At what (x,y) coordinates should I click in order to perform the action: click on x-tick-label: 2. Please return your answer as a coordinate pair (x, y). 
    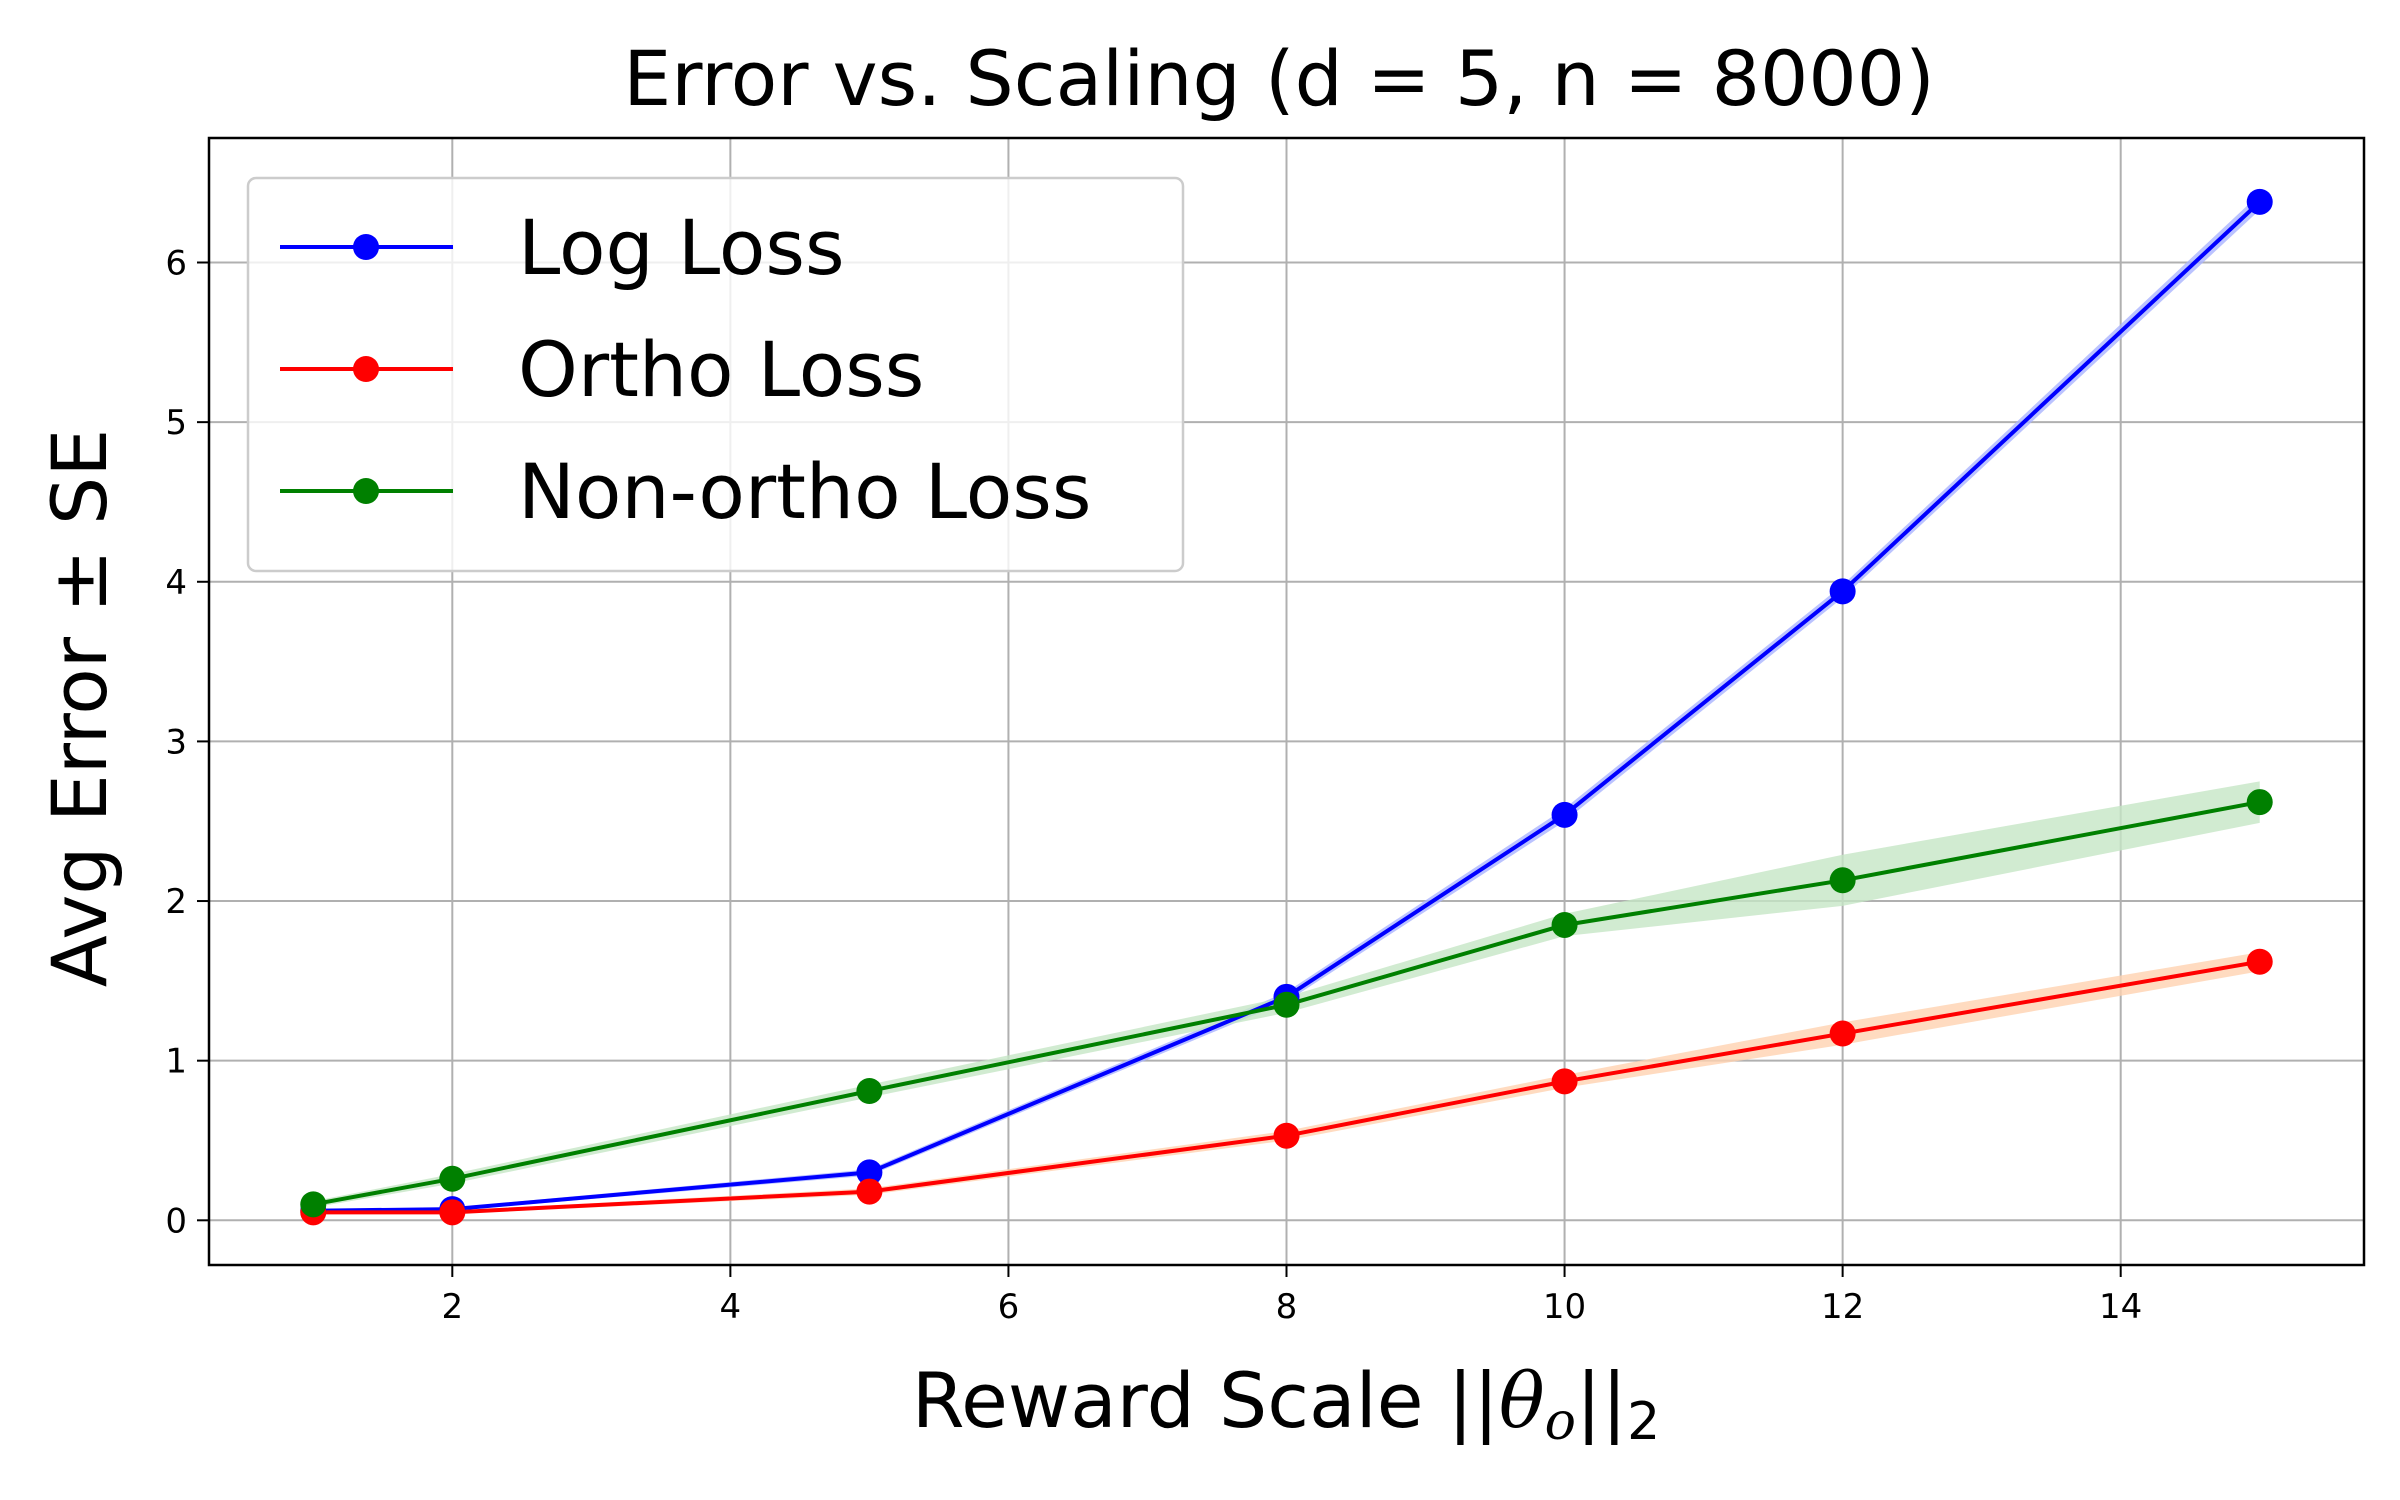
    Looking at the image, I should click on (452, 1307).